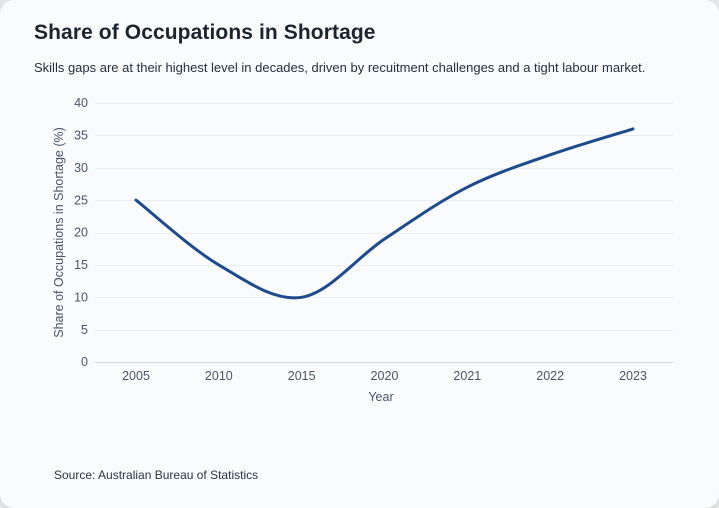  What do you see at coordinates (84, 362) in the screenshot?
I see `y-tick-label: 0` at bounding box center [84, 362].